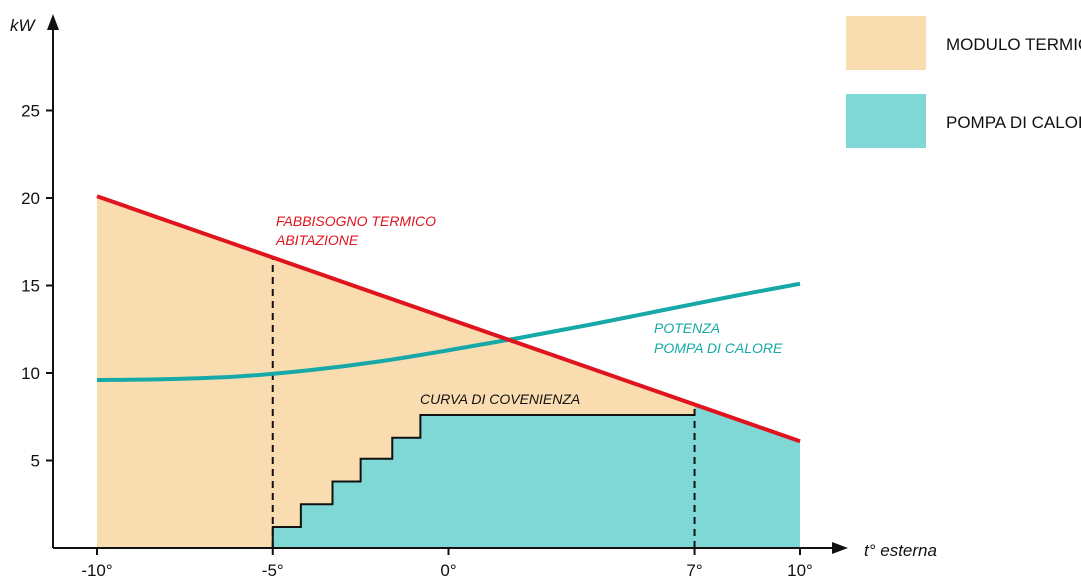 This screenshot has width=1081, height=581. What do you see at coordinates (900, 550) in the screenshot?
I see `x-axis-label: t° esterna` at bounding box center [900, 550].